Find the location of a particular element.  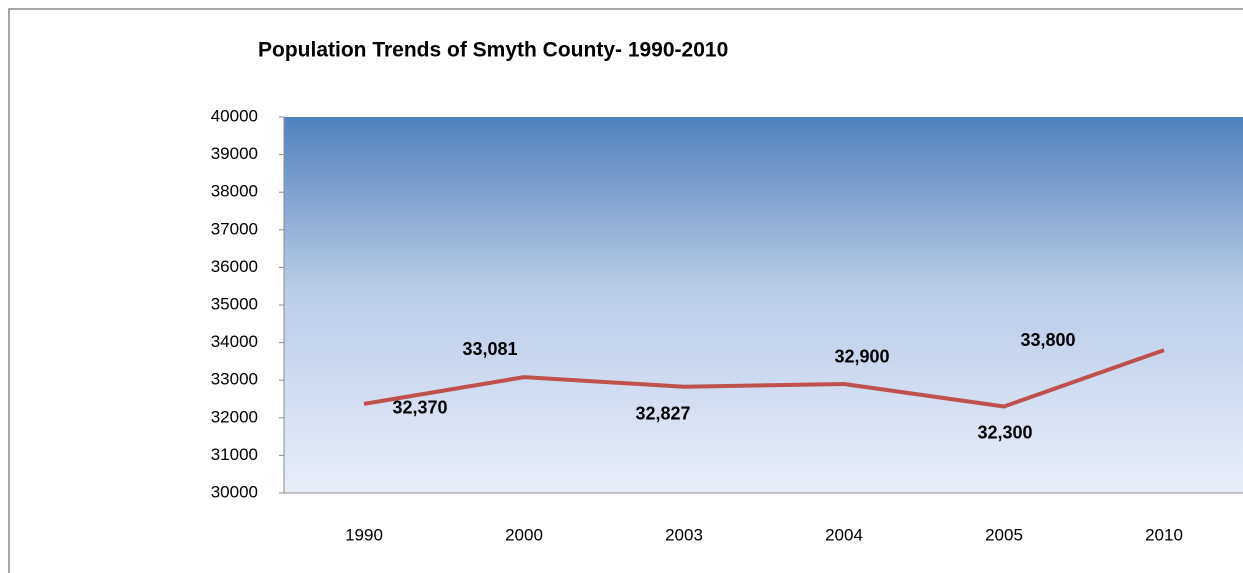

data-label: 33,800 is located at coordinates (1047, 340).